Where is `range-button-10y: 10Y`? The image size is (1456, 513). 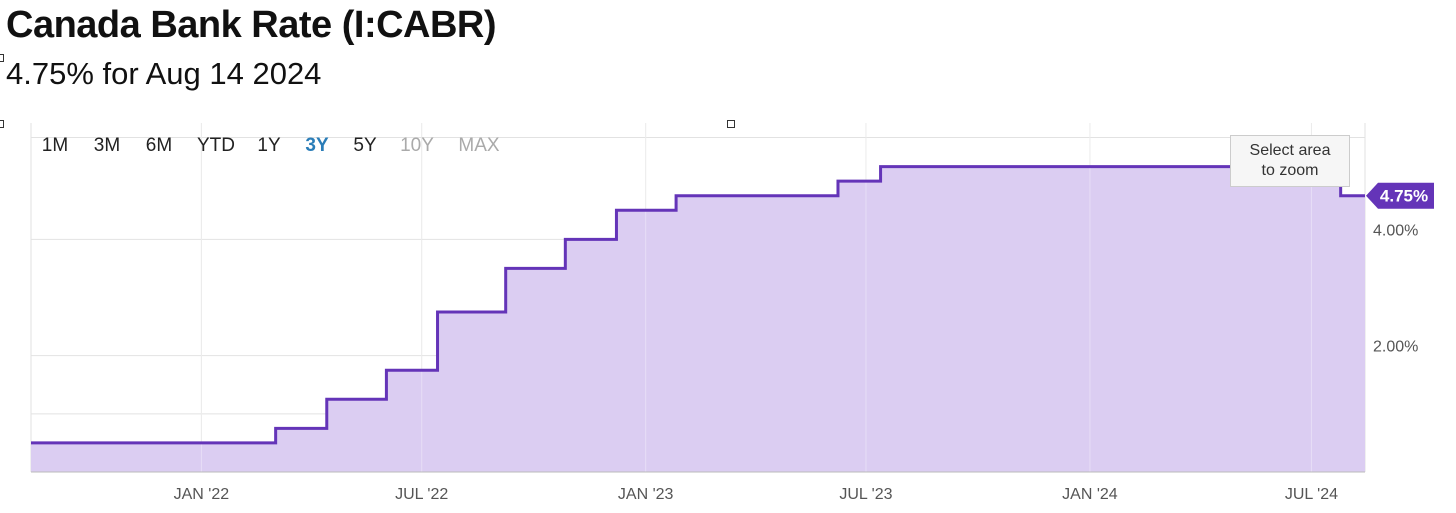 range-button-10y: 10Y is located at coordinates (417, 145).